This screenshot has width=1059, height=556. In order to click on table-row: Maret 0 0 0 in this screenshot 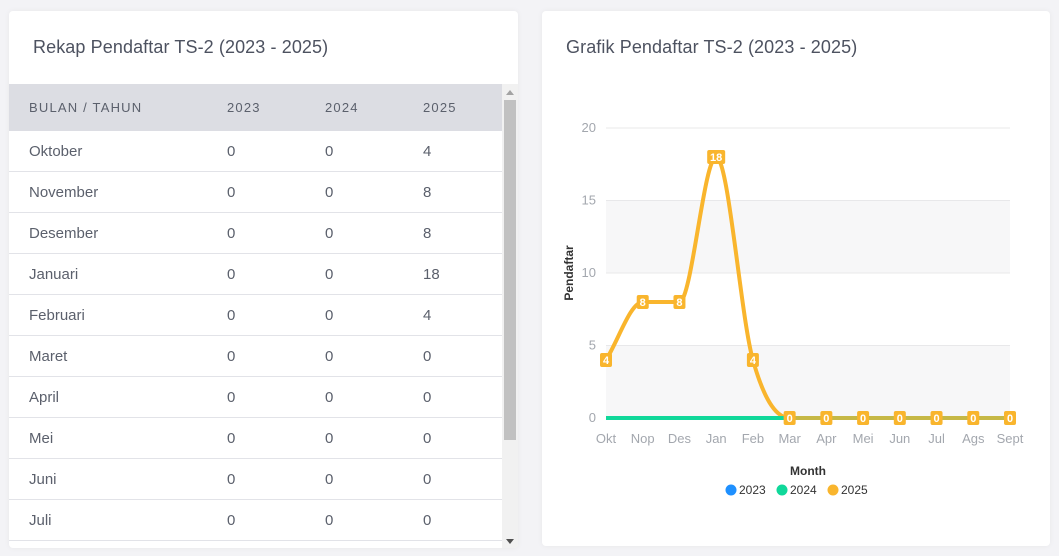, I will do `click(255, 356)`.